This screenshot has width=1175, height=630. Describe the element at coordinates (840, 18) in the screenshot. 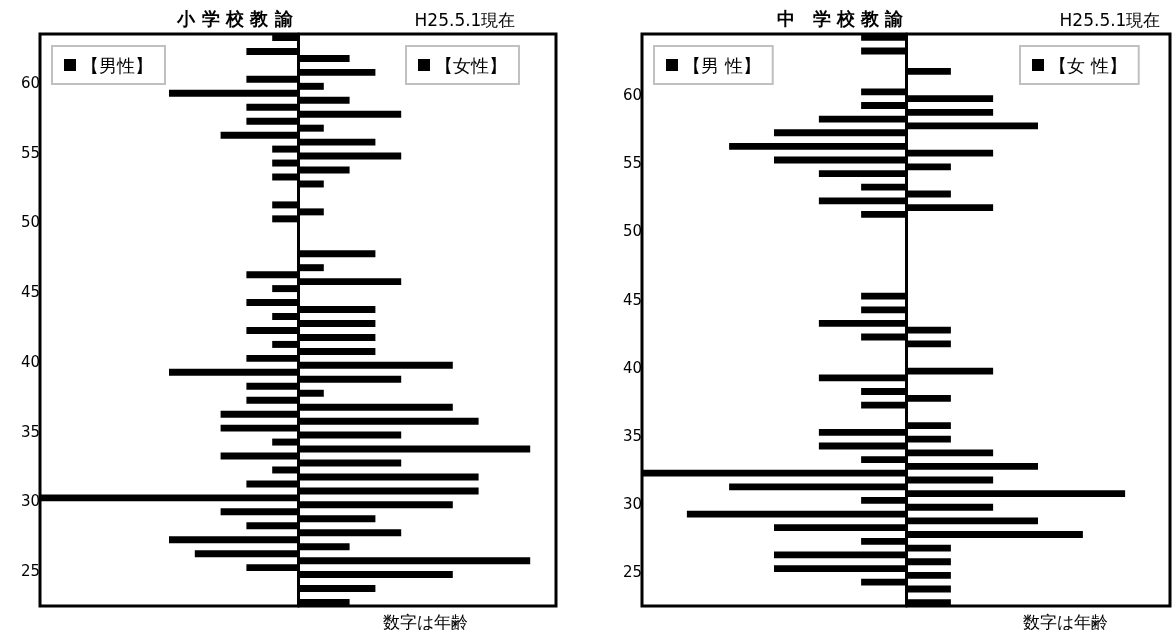

I see `chart-title: 中 学 校 教 諭` at that location.